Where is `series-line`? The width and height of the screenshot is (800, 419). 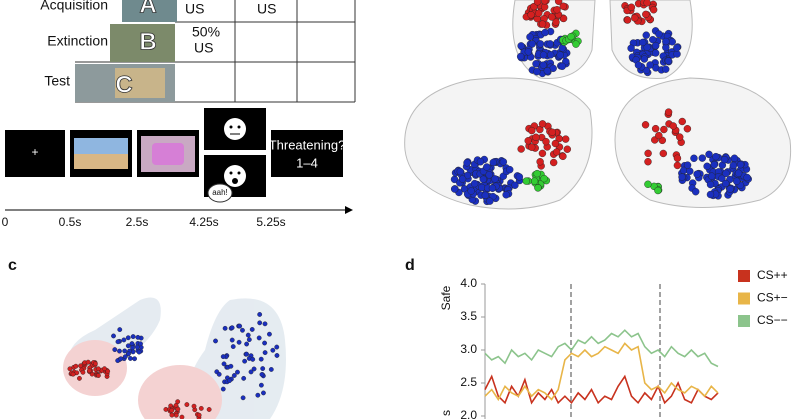
series-line is located at coordinates (601, 348).